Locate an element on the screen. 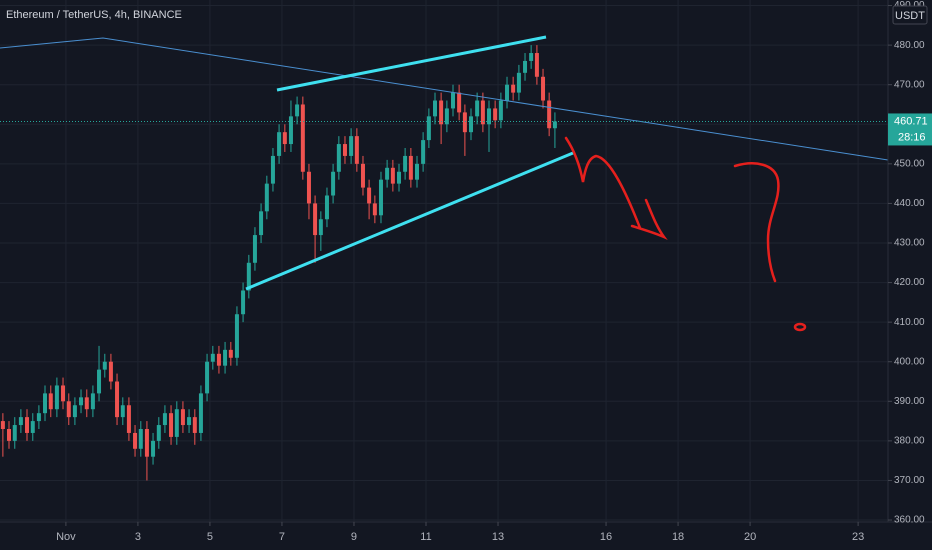 The image size is (932, 550). channel-bottom is located at coordinates (409, 221).